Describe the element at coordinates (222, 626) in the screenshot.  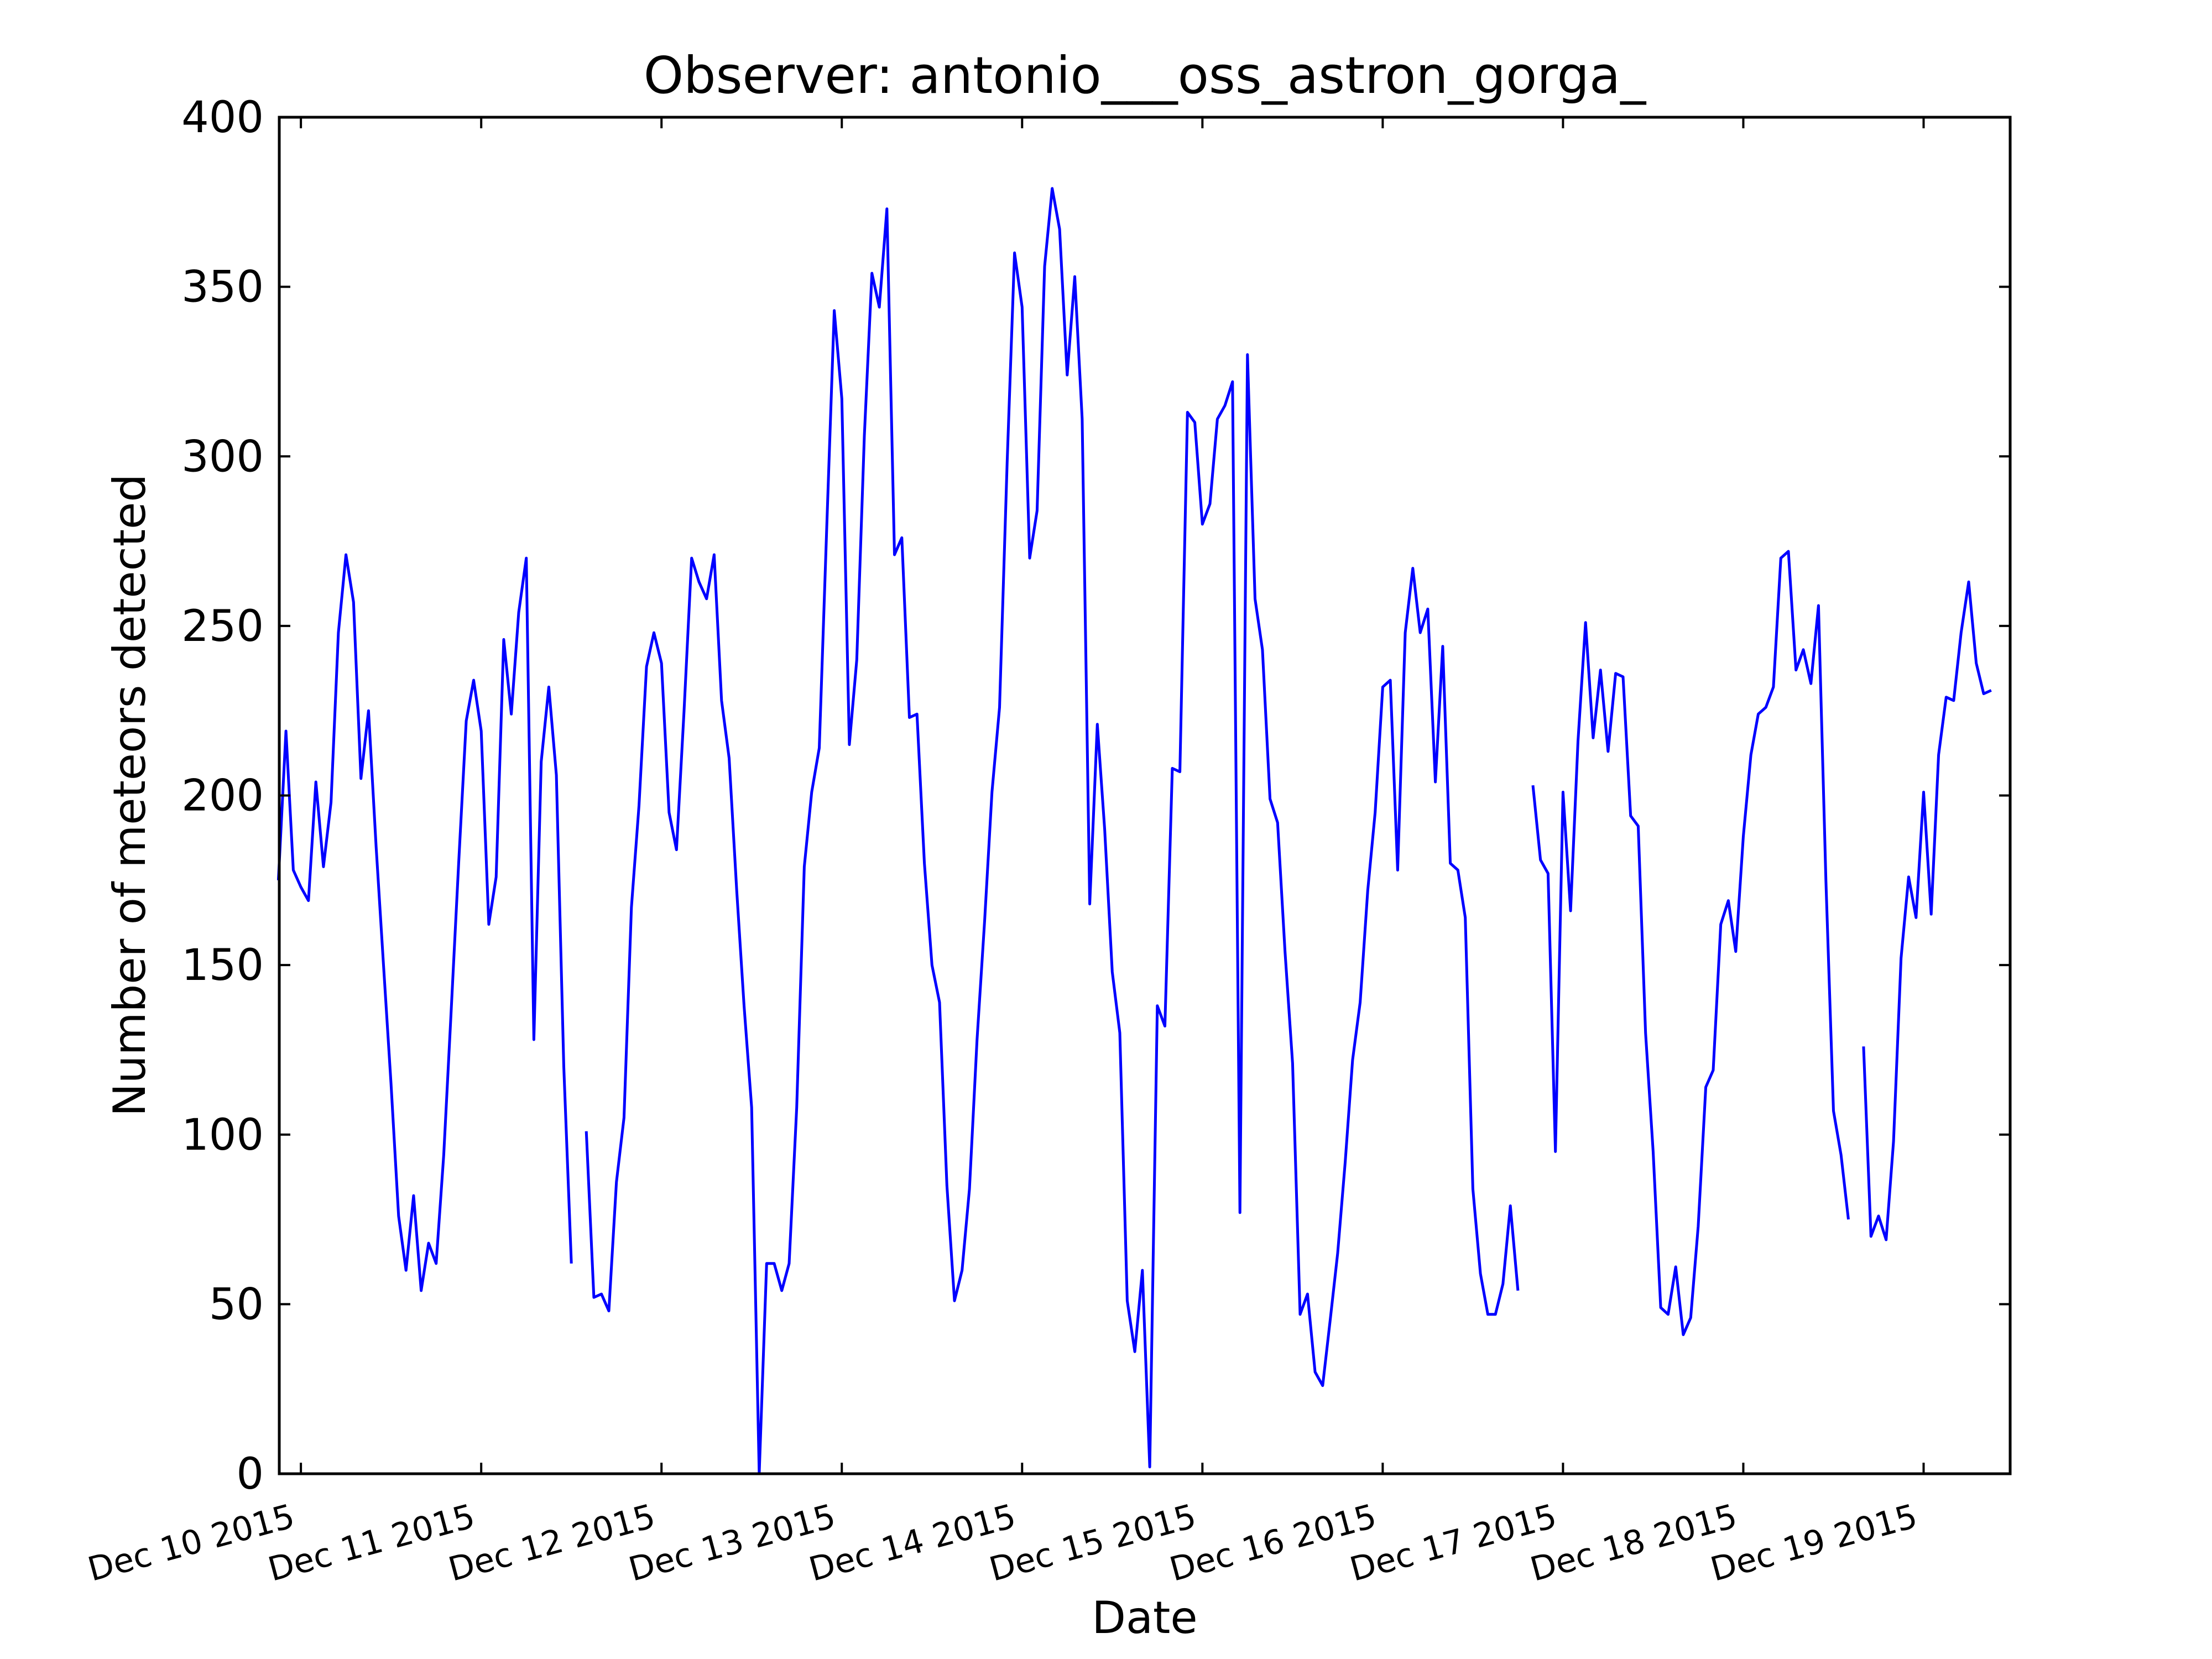
I see `y-tick-label: 250` at that location.